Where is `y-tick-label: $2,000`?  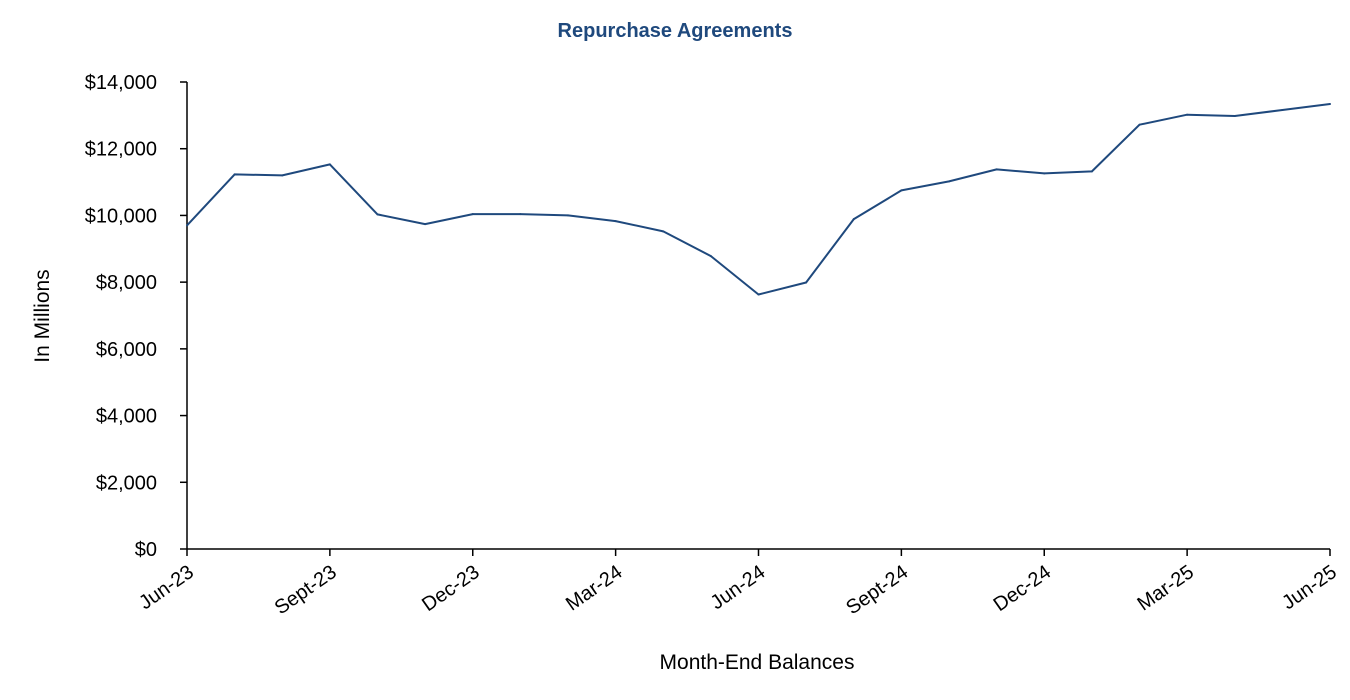
y-tick-label: $2,000 is located at coordinates (126, 483).